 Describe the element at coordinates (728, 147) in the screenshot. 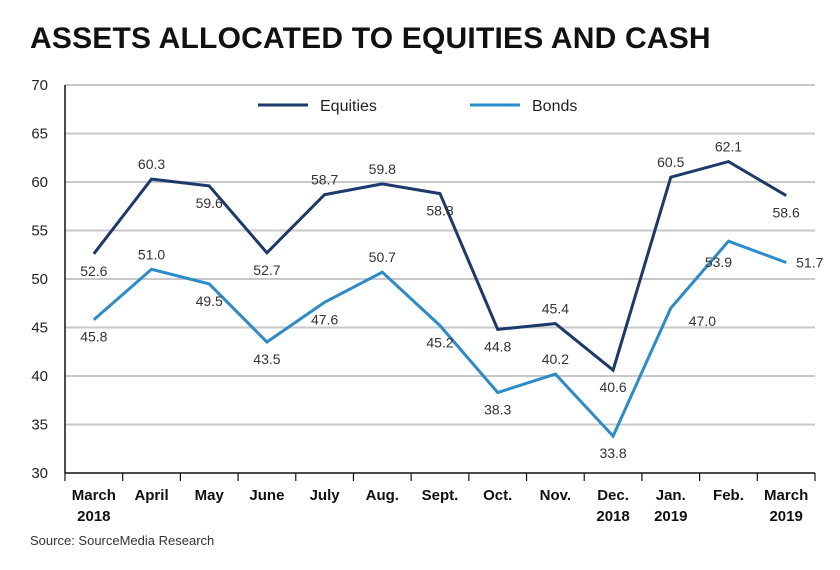

I see `data-label-equities: 62.1` at that location.